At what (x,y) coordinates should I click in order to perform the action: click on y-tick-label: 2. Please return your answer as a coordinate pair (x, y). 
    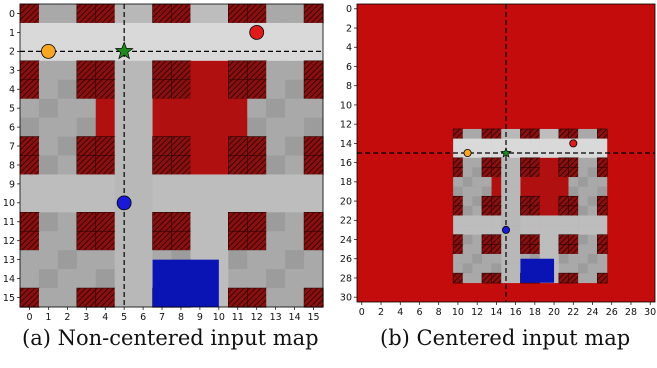
    Looking at the image, I should click on (349, 28).